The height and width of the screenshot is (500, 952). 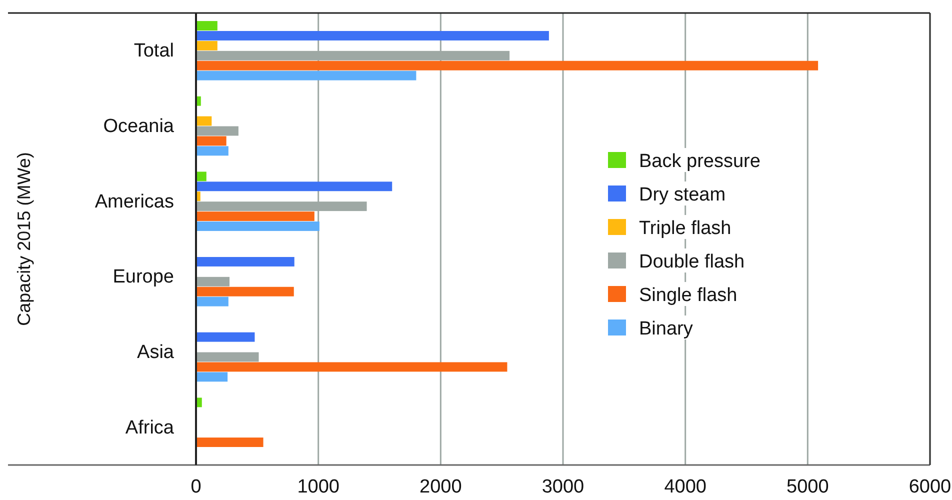 I want to click on y-tick-label: Asia, so click(x=155, y=352).